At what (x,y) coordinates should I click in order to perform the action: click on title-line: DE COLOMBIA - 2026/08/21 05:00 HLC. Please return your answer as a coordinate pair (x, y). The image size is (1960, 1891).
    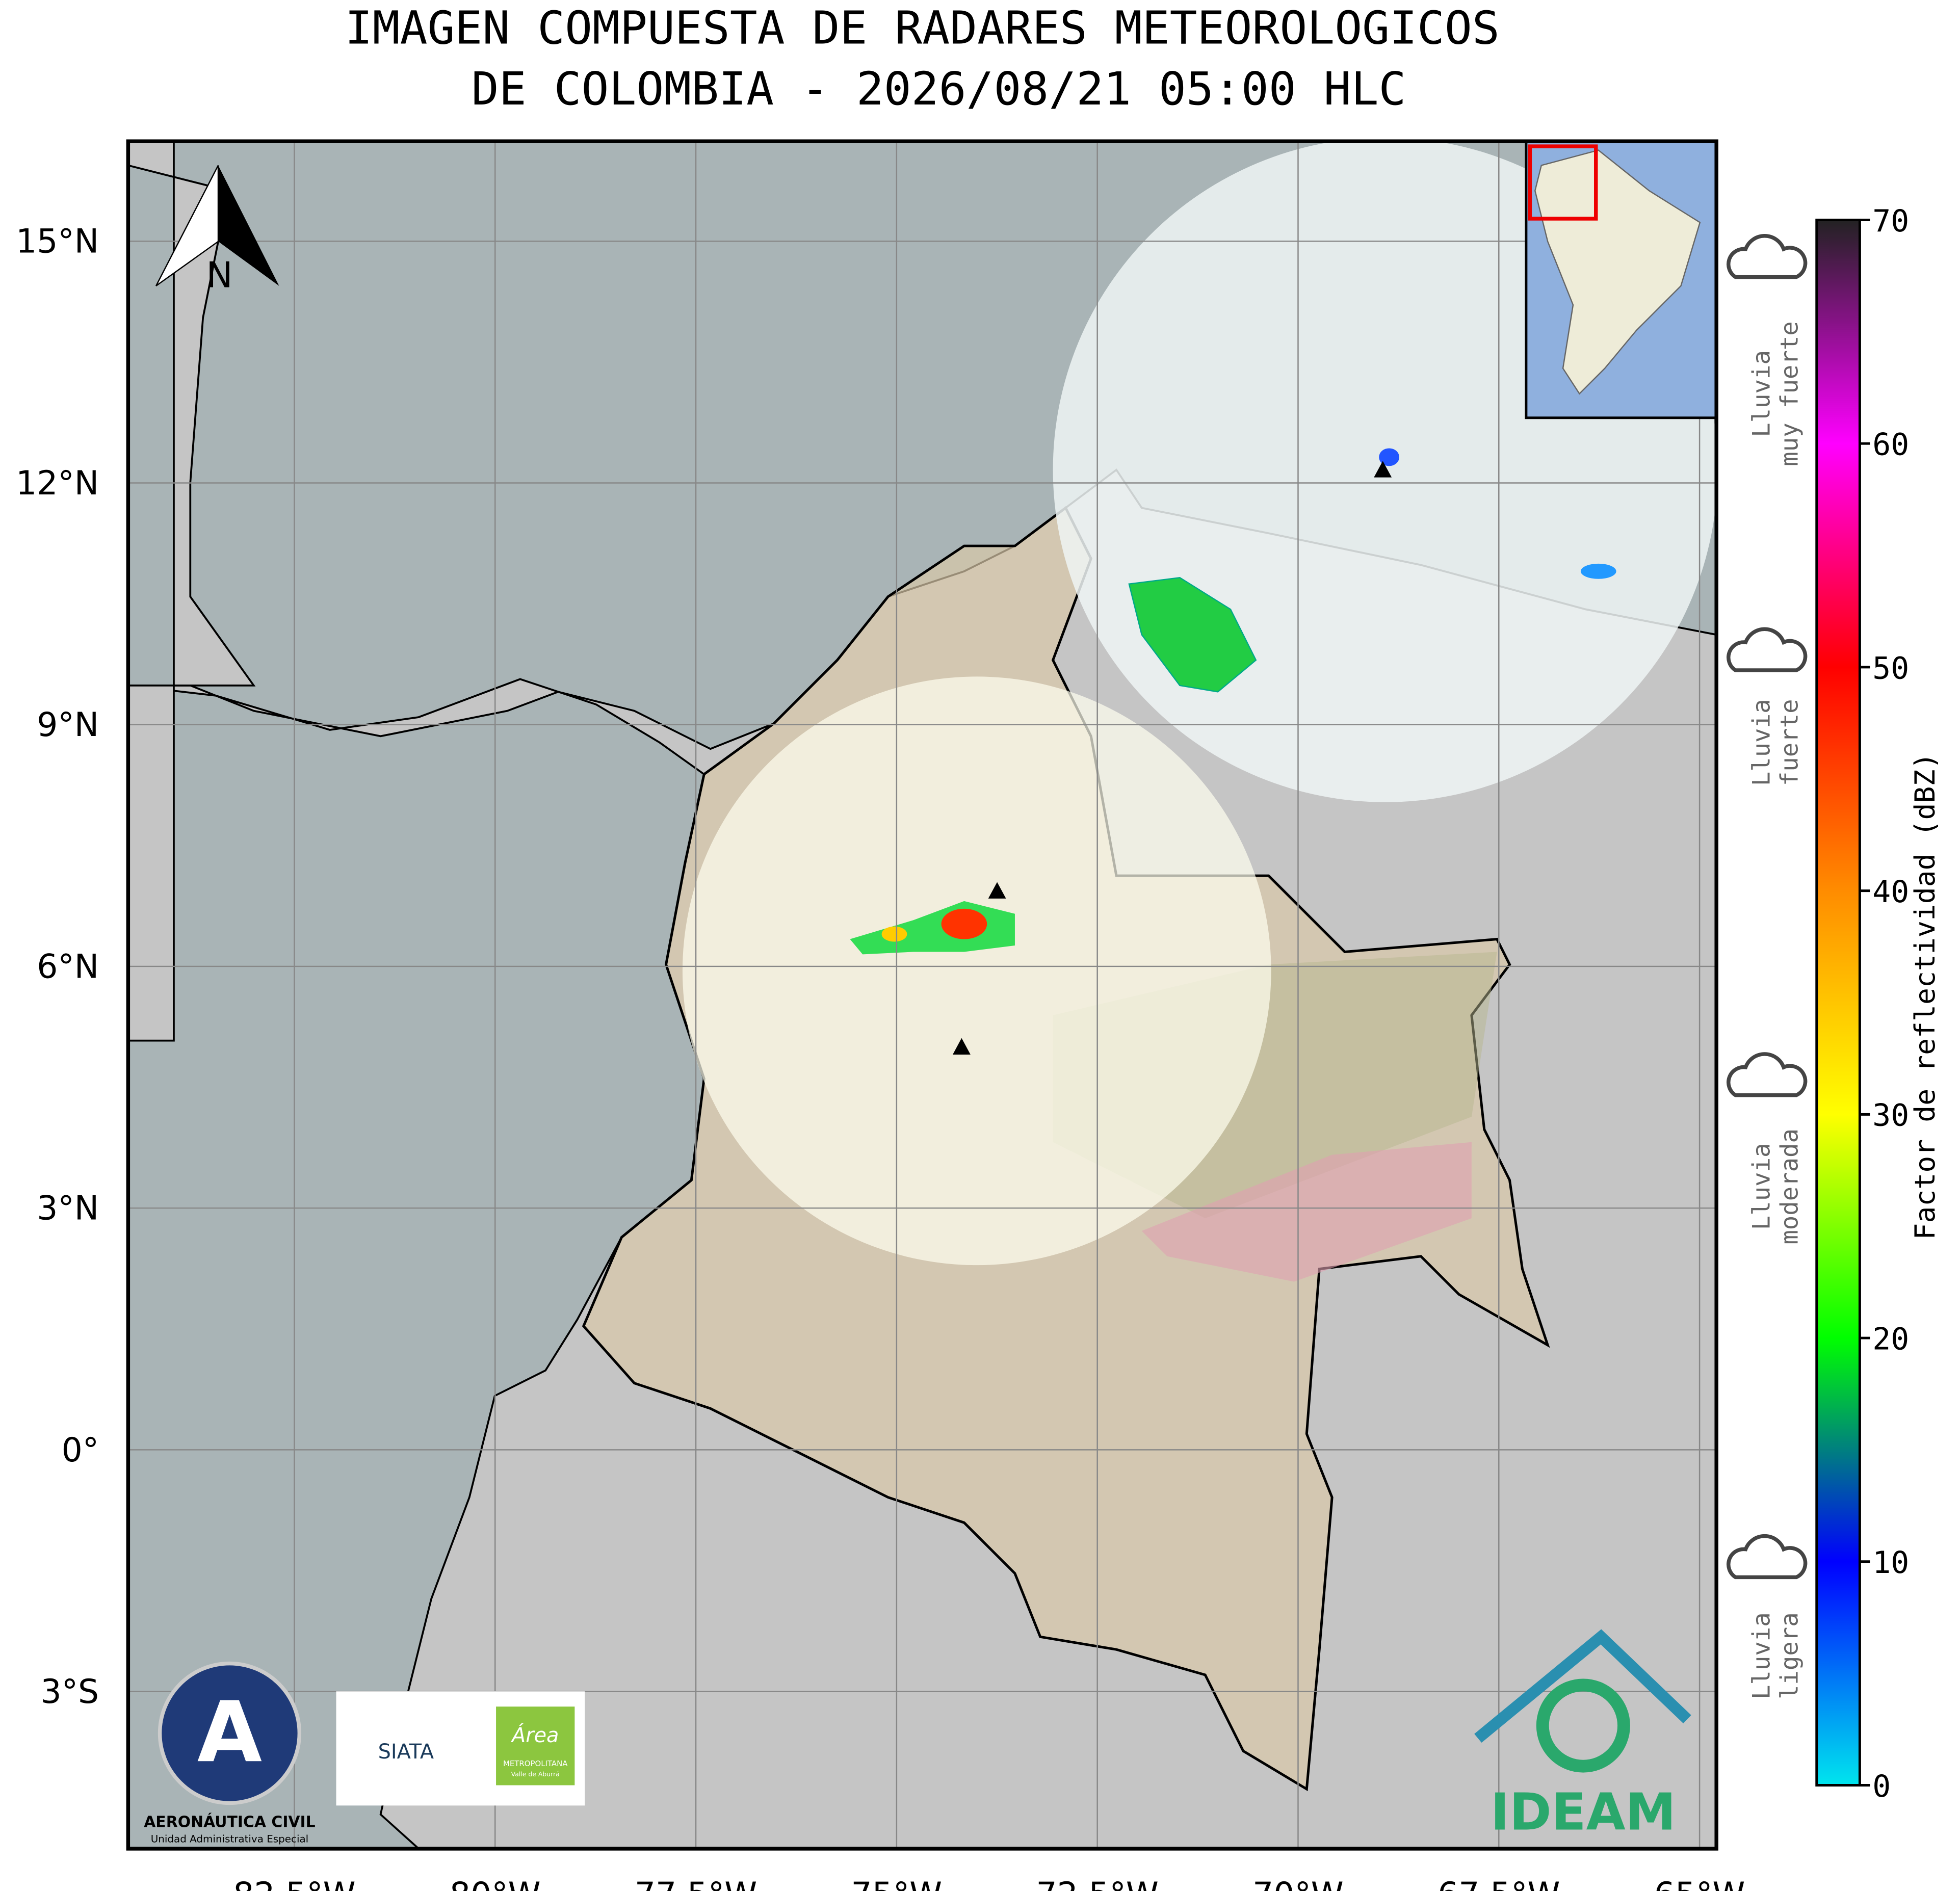
    Looking at the image, I should click on (939, 89).